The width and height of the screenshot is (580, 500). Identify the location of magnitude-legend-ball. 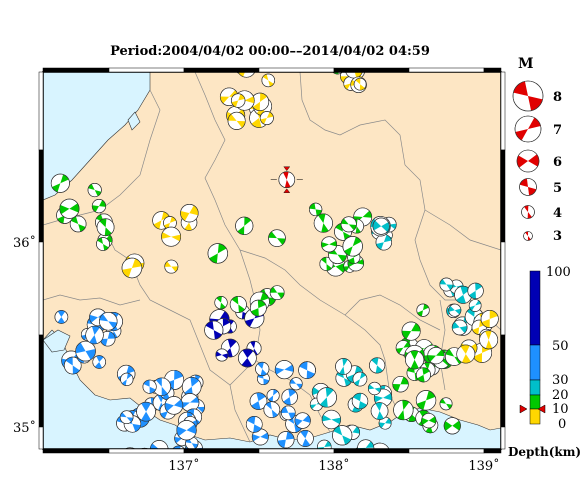
(528, 96).